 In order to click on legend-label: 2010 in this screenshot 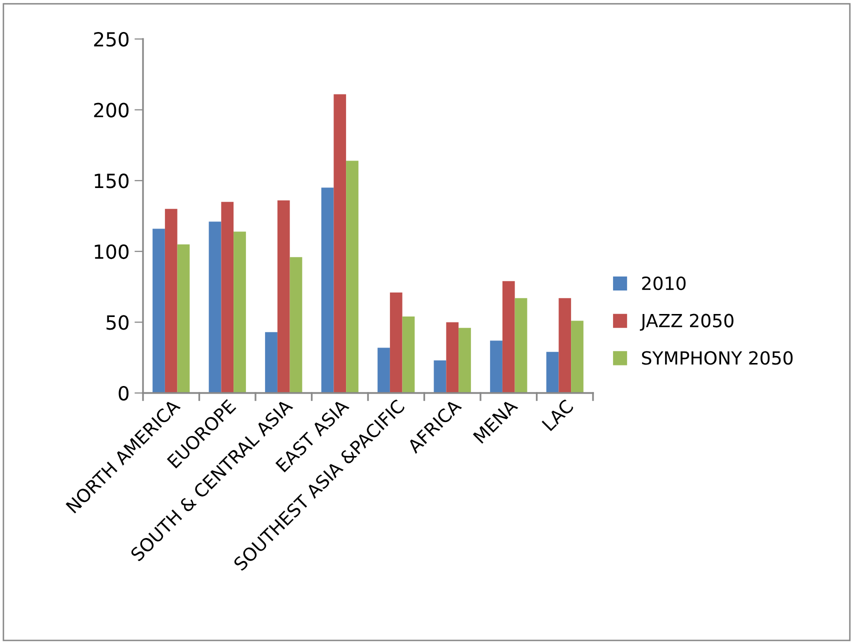, I will do `click(664, 283)`.